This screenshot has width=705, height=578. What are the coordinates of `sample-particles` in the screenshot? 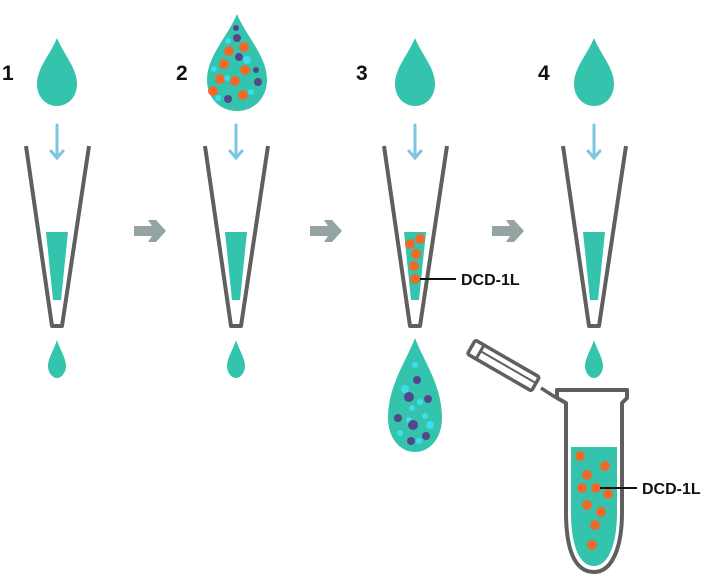 It's located at (235, 64).